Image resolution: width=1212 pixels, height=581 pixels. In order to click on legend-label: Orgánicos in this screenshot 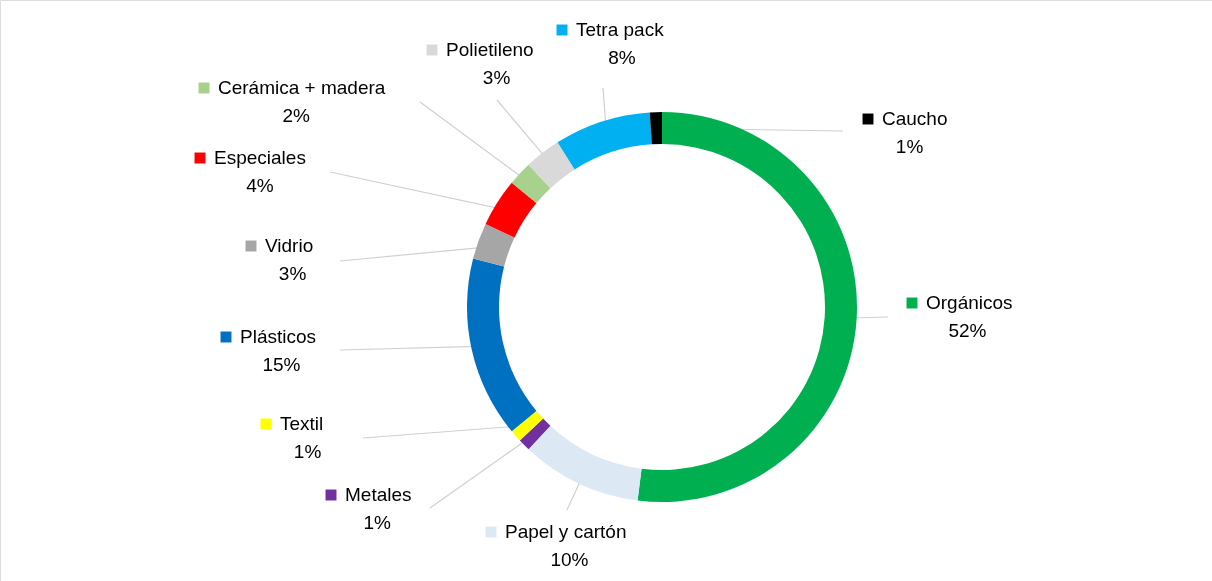, I will do `click(969, 302)`.